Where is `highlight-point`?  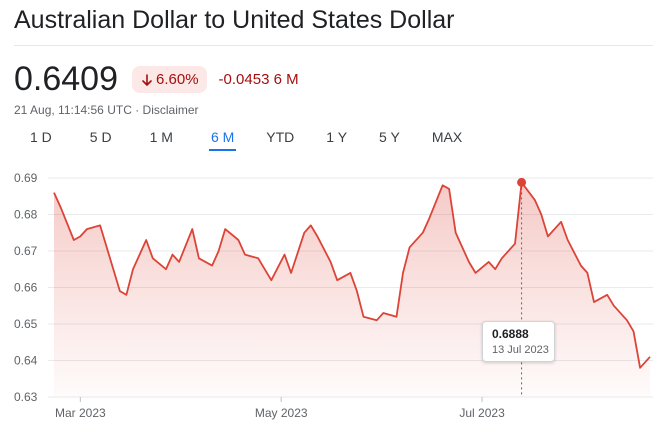
highlight-point is located at coordinates (522, 182).